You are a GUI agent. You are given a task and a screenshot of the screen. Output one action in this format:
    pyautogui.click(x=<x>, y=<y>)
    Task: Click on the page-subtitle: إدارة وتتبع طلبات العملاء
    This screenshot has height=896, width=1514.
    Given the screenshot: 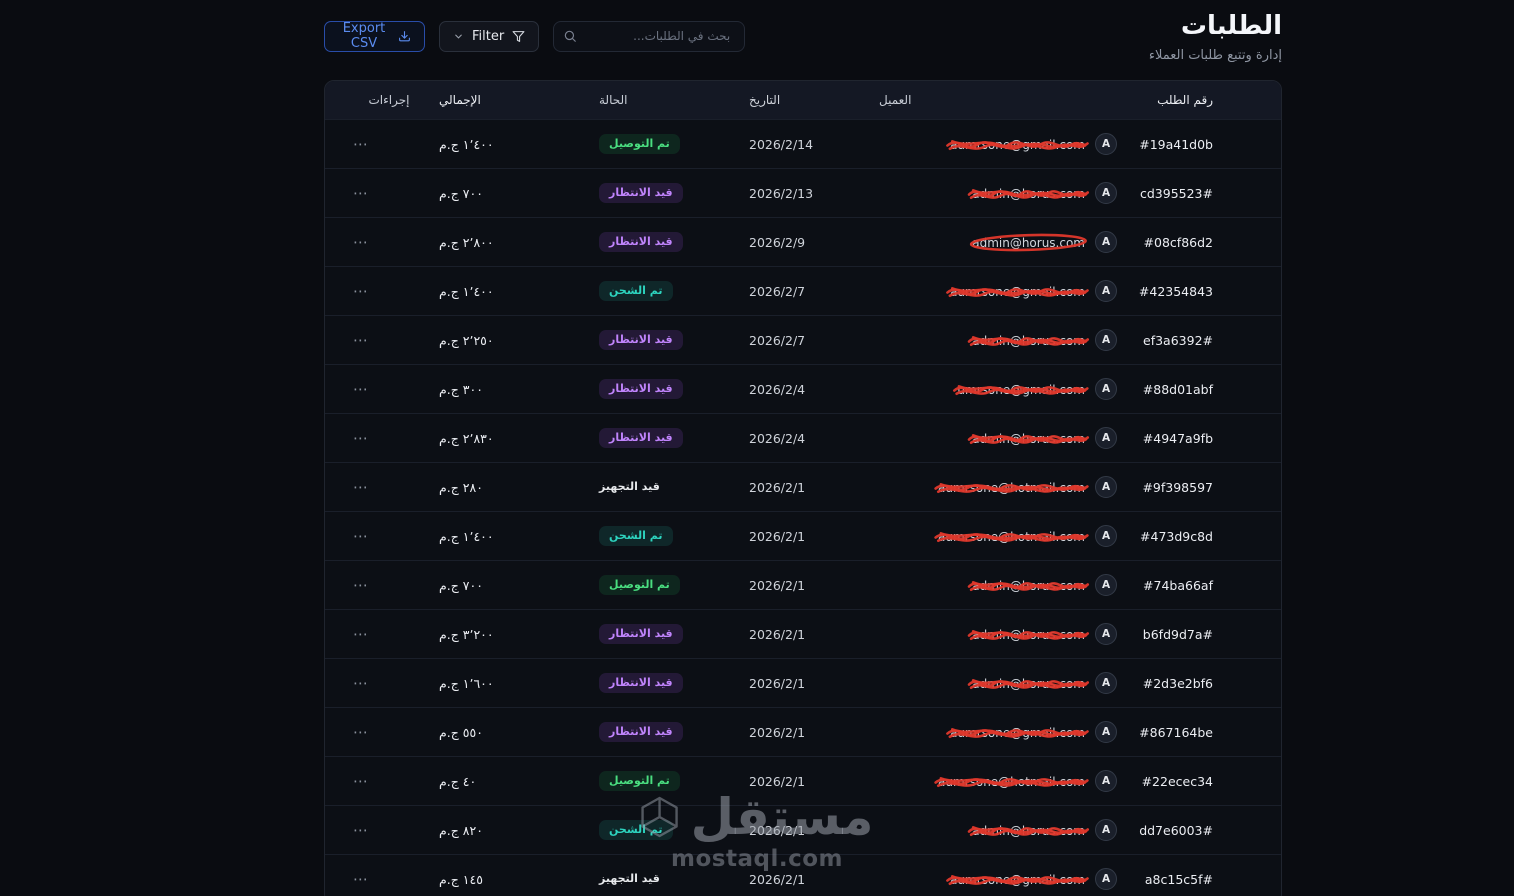 What is the action you would take?
    pyautogui.click(x=1215, y=55)
    